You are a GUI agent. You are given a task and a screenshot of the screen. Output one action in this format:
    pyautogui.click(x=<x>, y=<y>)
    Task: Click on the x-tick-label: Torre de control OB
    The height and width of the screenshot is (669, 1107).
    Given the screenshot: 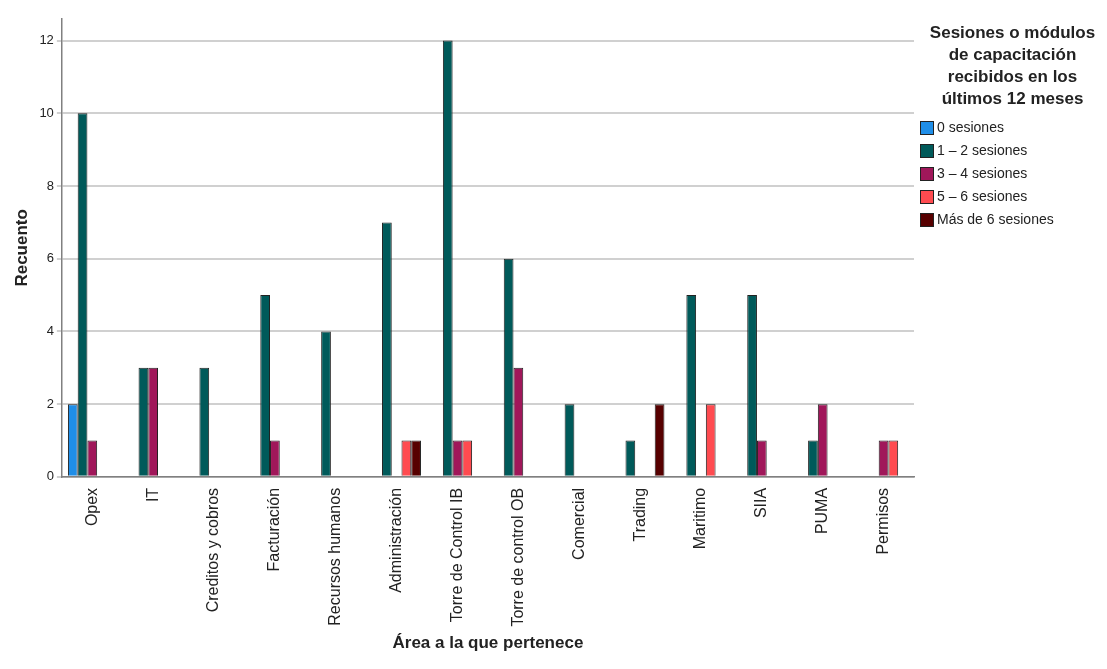 What is the action you would take?
    pyautogui.click(x=517, y=557)
    